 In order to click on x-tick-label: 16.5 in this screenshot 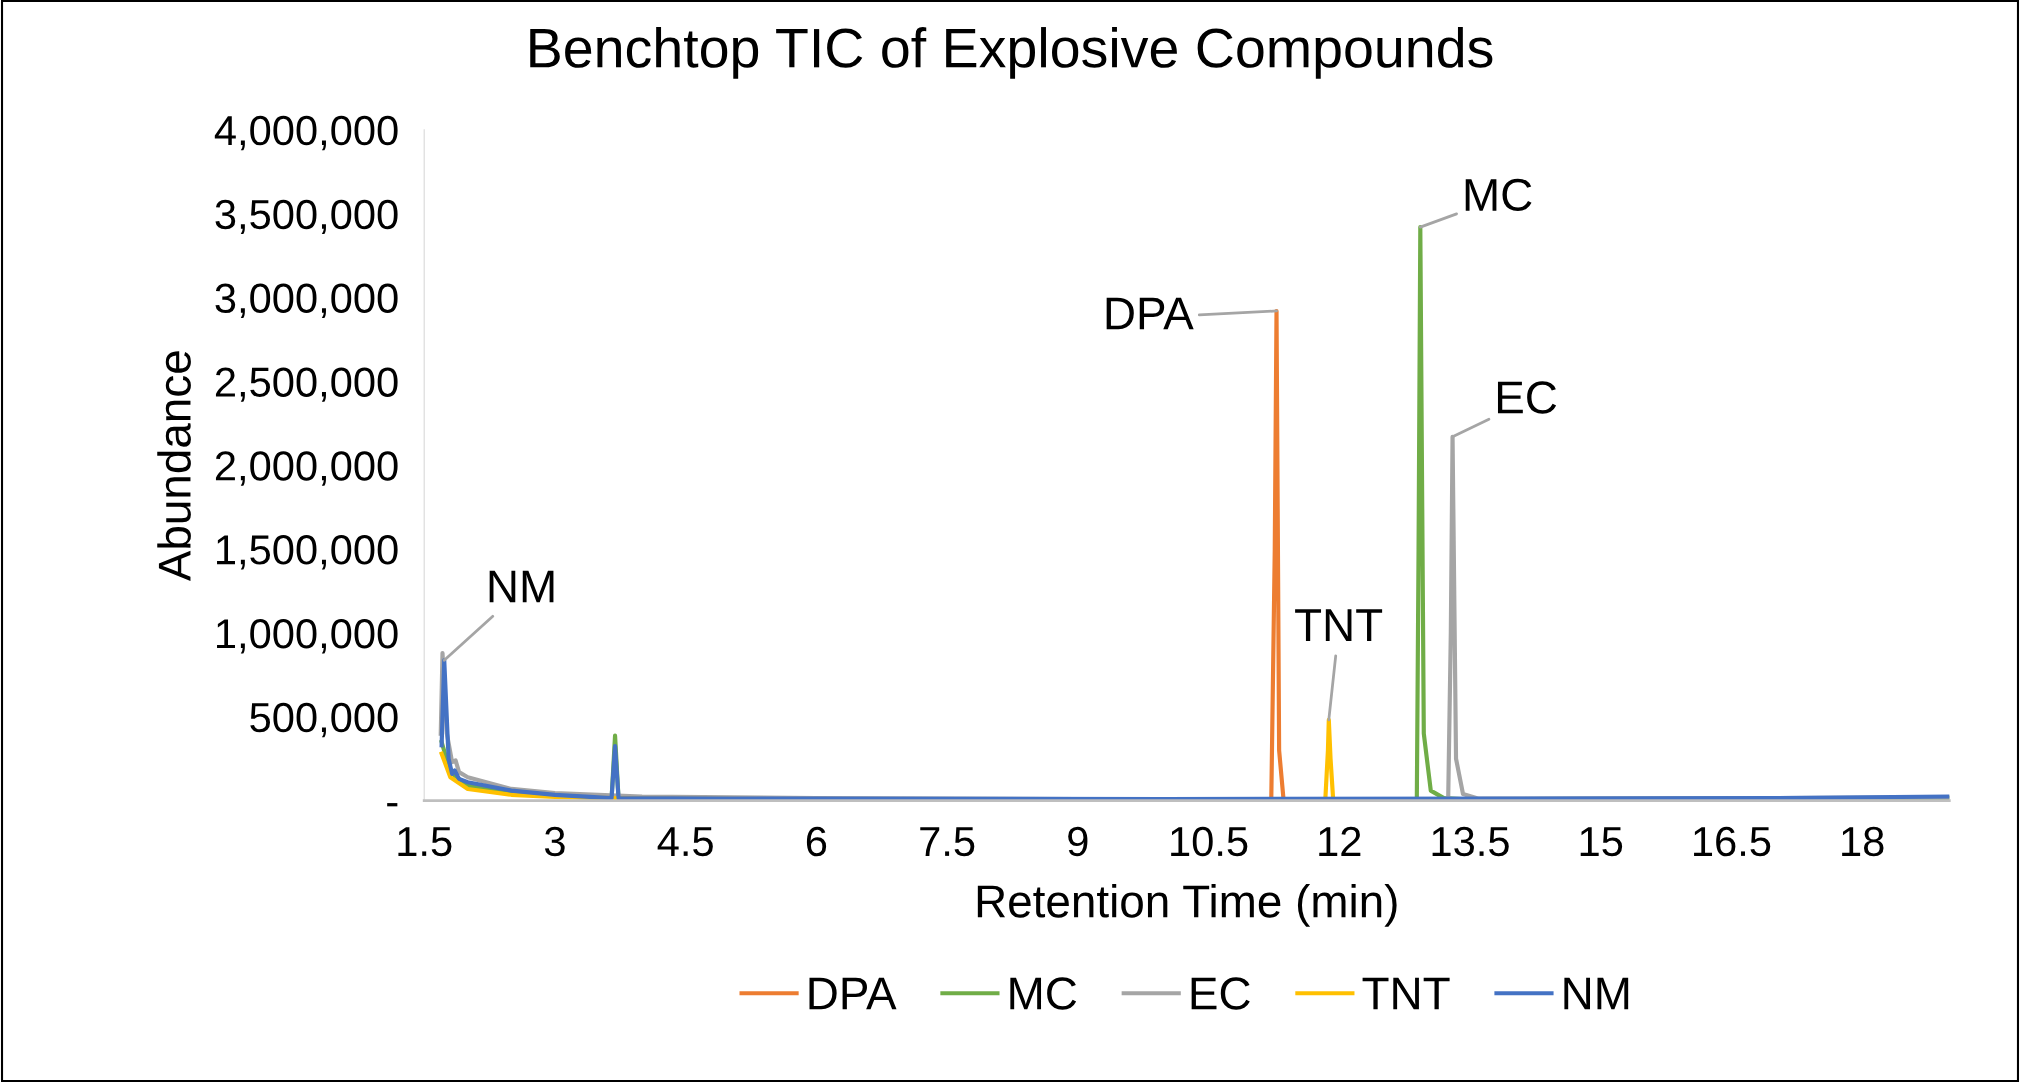, I will do `click(1732, 841)`.